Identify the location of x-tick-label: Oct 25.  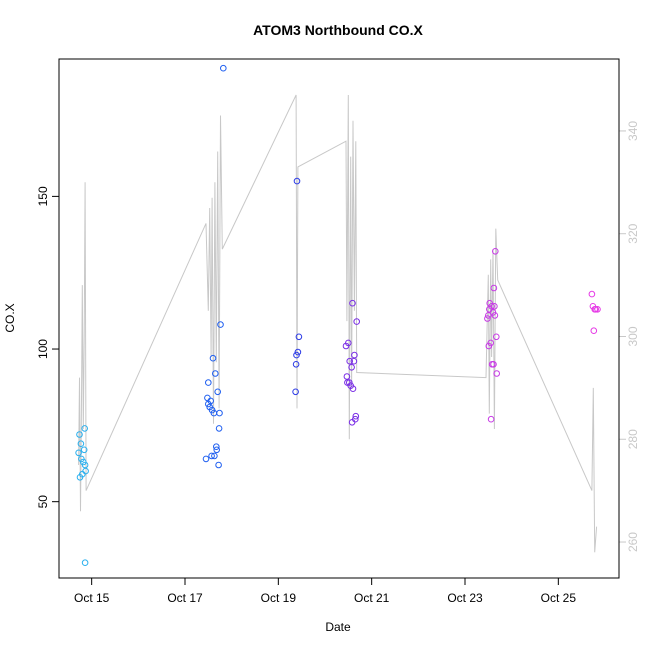
(559, 598).